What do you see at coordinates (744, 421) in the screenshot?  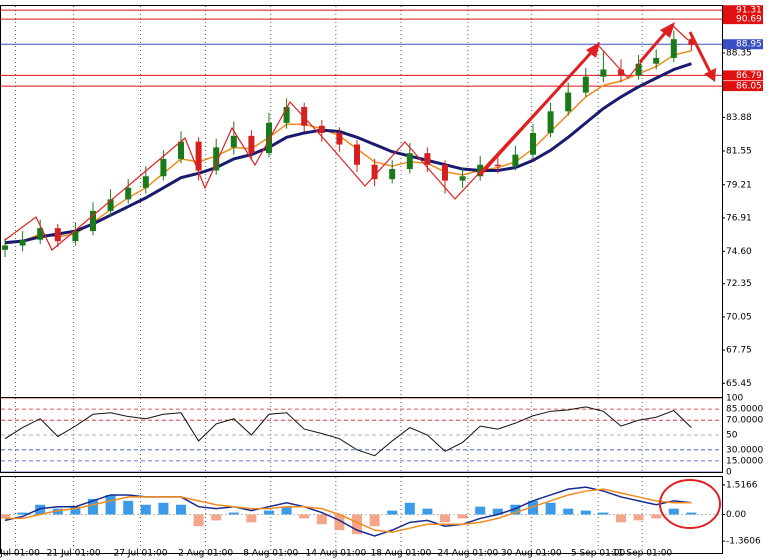 I see `y-tick-label: 70.0000` at bounding box center [744, 421].